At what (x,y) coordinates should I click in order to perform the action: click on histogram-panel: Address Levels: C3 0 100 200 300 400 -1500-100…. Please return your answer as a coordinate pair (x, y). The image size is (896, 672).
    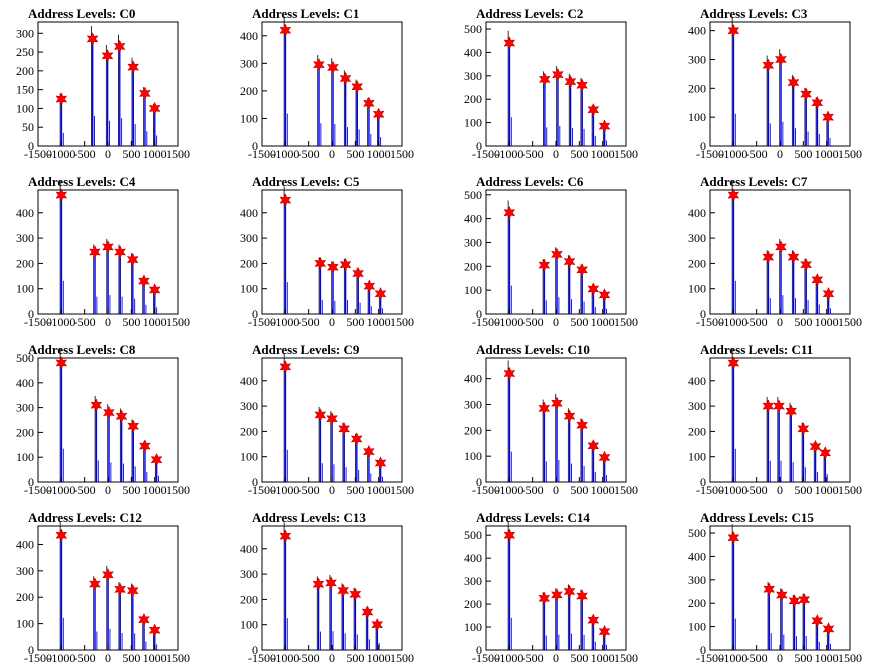
    Looking at the image, I should click on (775, 83).